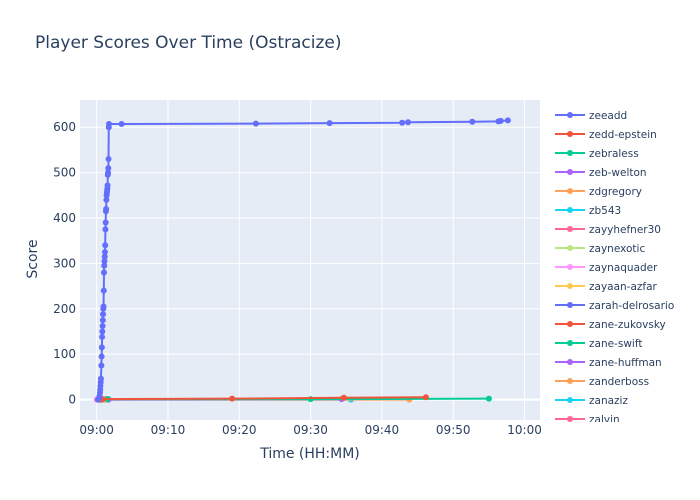  Describe the element at coordinates (64, 218) in the screenshot. I see `y-tick-label: 400` at that location.